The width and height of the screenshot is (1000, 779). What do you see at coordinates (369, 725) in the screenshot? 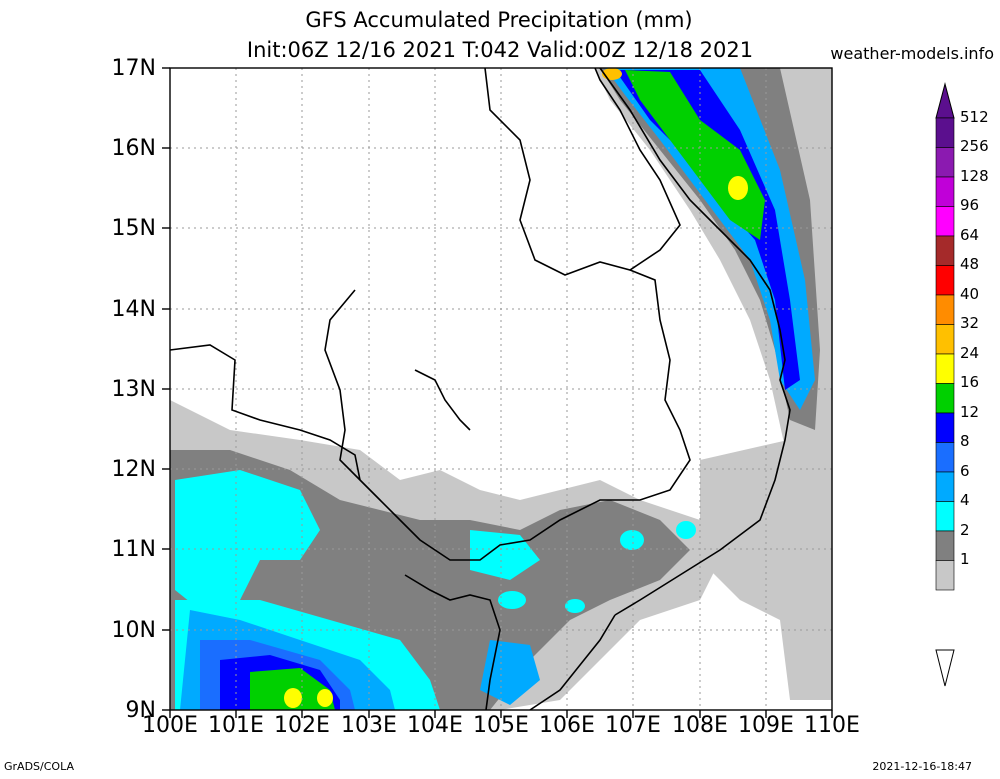
I see `lon-label-103e: 103E` at bounding box center [369, 725].